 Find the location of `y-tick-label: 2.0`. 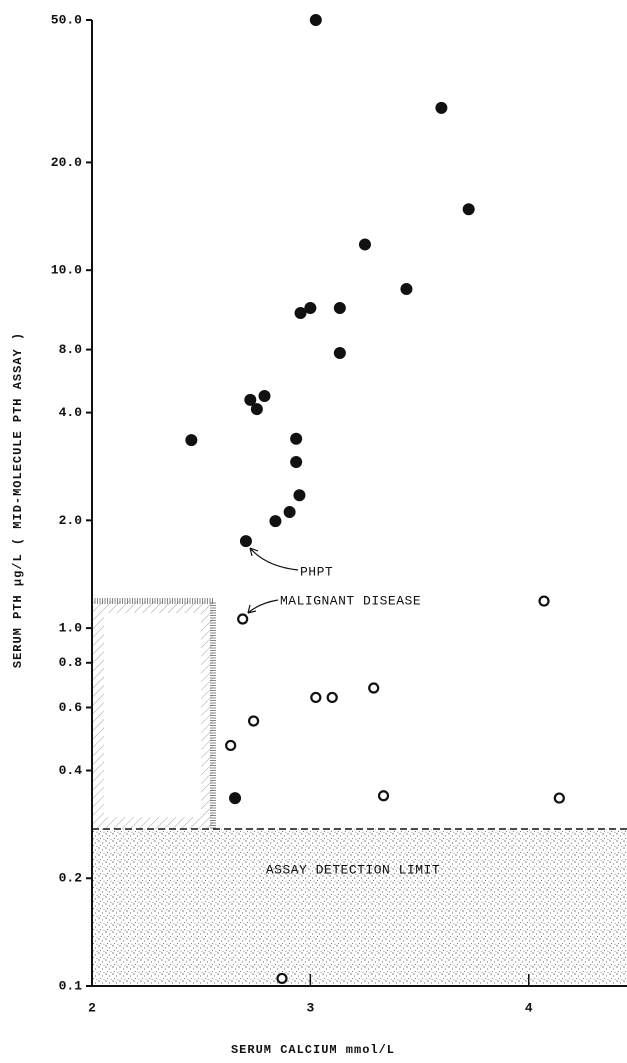

y-tick-label: 2.0 is located at coordinates (71, 520).